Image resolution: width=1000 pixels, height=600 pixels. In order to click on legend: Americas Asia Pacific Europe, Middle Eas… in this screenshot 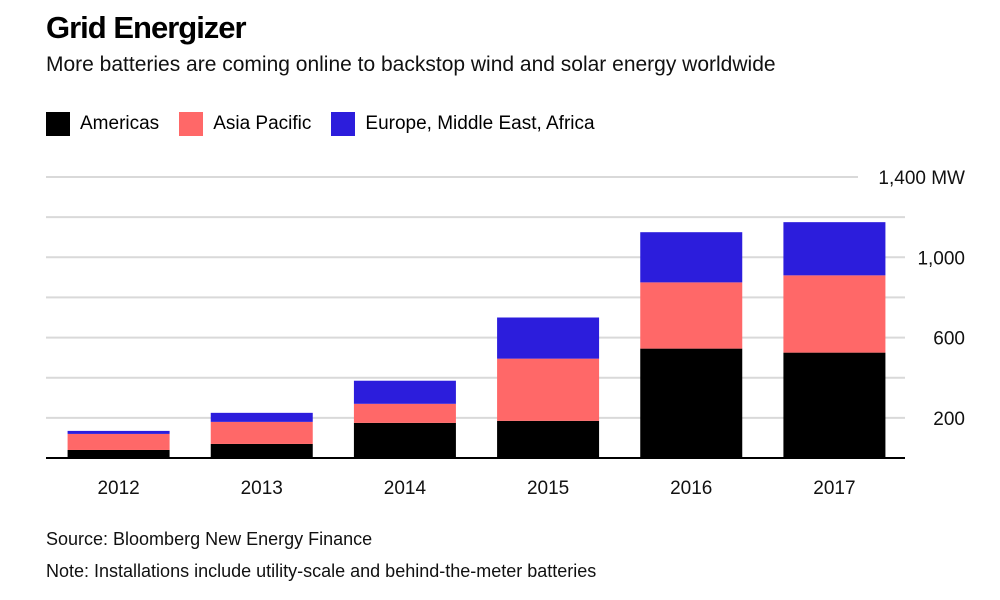, I will do `click(330, 124)`.